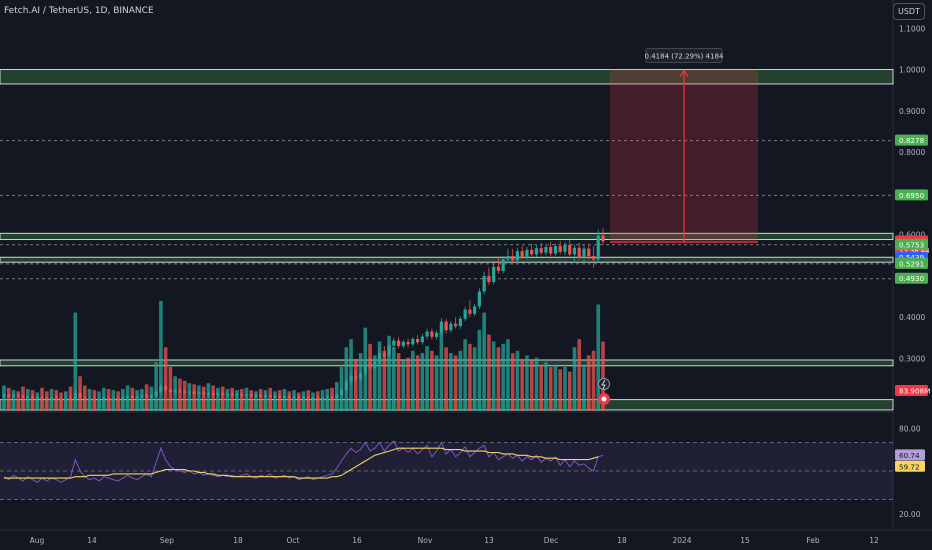 This screenshot has width=932, height=550. I want to click on time-tick-8: Dec, so click(551, 540).